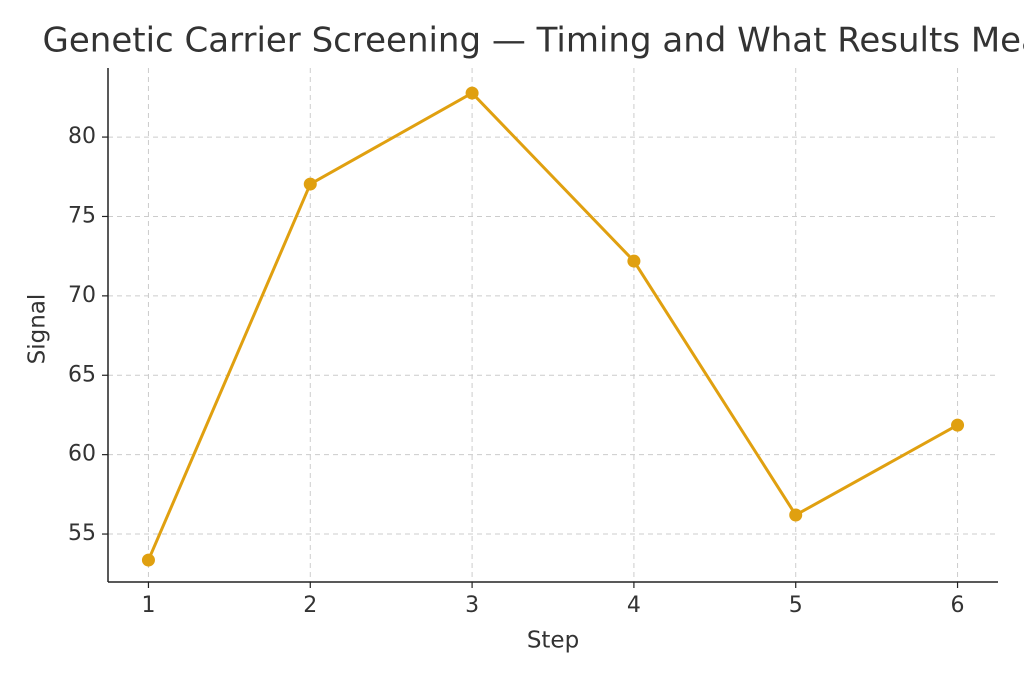 This screenshot has height=683, width=1024. Describe the element at coordinates (553, 641) in the screenshot. I see `x-axis-label: Step` at that location.